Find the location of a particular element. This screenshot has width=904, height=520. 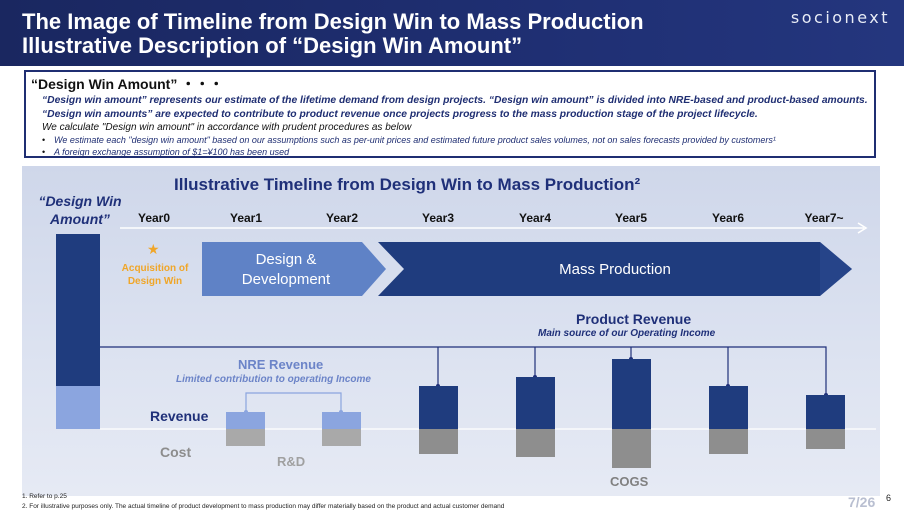

design-win-amount-label-line1: “Design Win is located at coordinates (80, 201).